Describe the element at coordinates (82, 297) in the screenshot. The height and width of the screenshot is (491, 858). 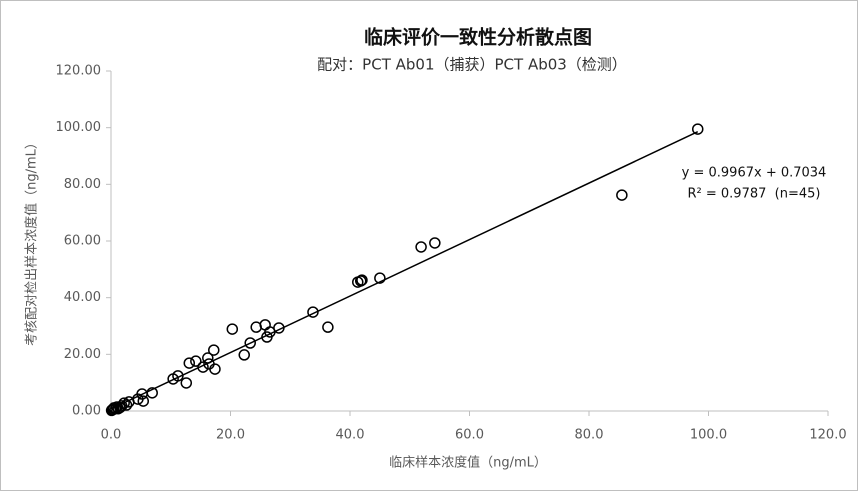
I see `y-tick-label: 40.00` at that location.